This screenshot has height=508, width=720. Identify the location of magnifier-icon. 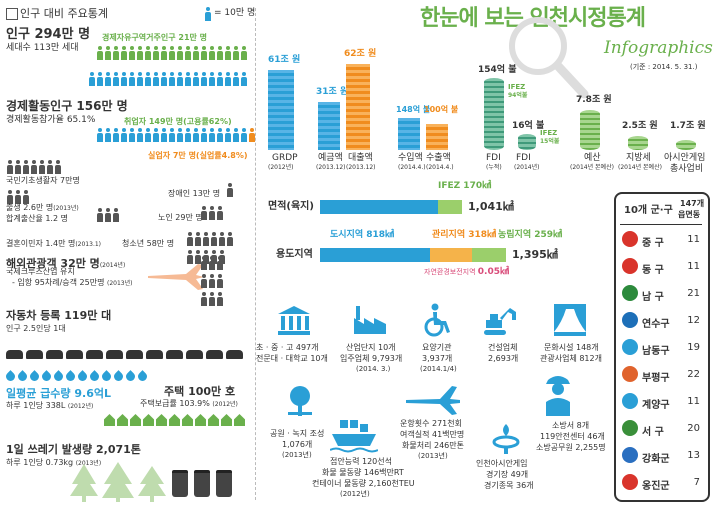
(549, 58).